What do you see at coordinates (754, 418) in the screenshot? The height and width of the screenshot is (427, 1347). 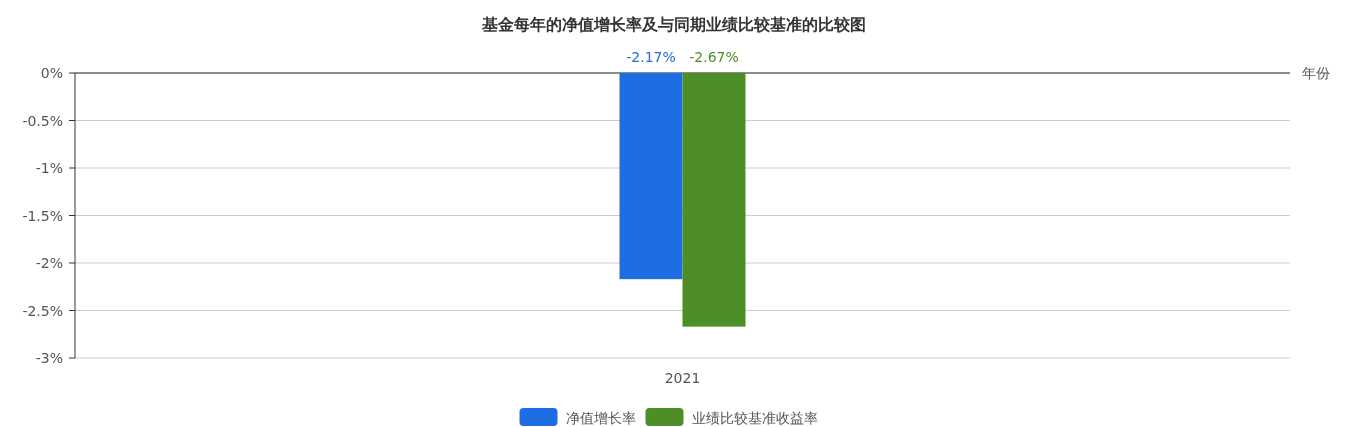 I see `legend-label: 业绩比较基准收益率` at bounding box center [754, 418].